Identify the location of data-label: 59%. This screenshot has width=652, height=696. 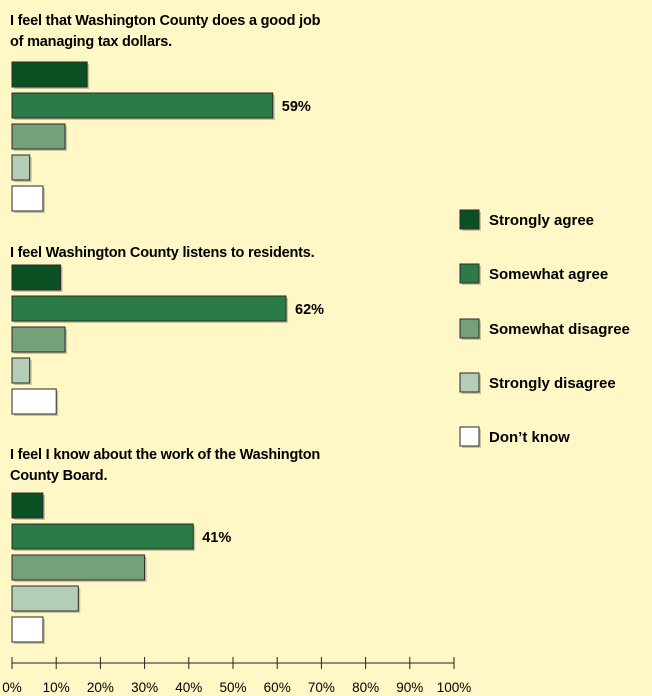
(296, 107).